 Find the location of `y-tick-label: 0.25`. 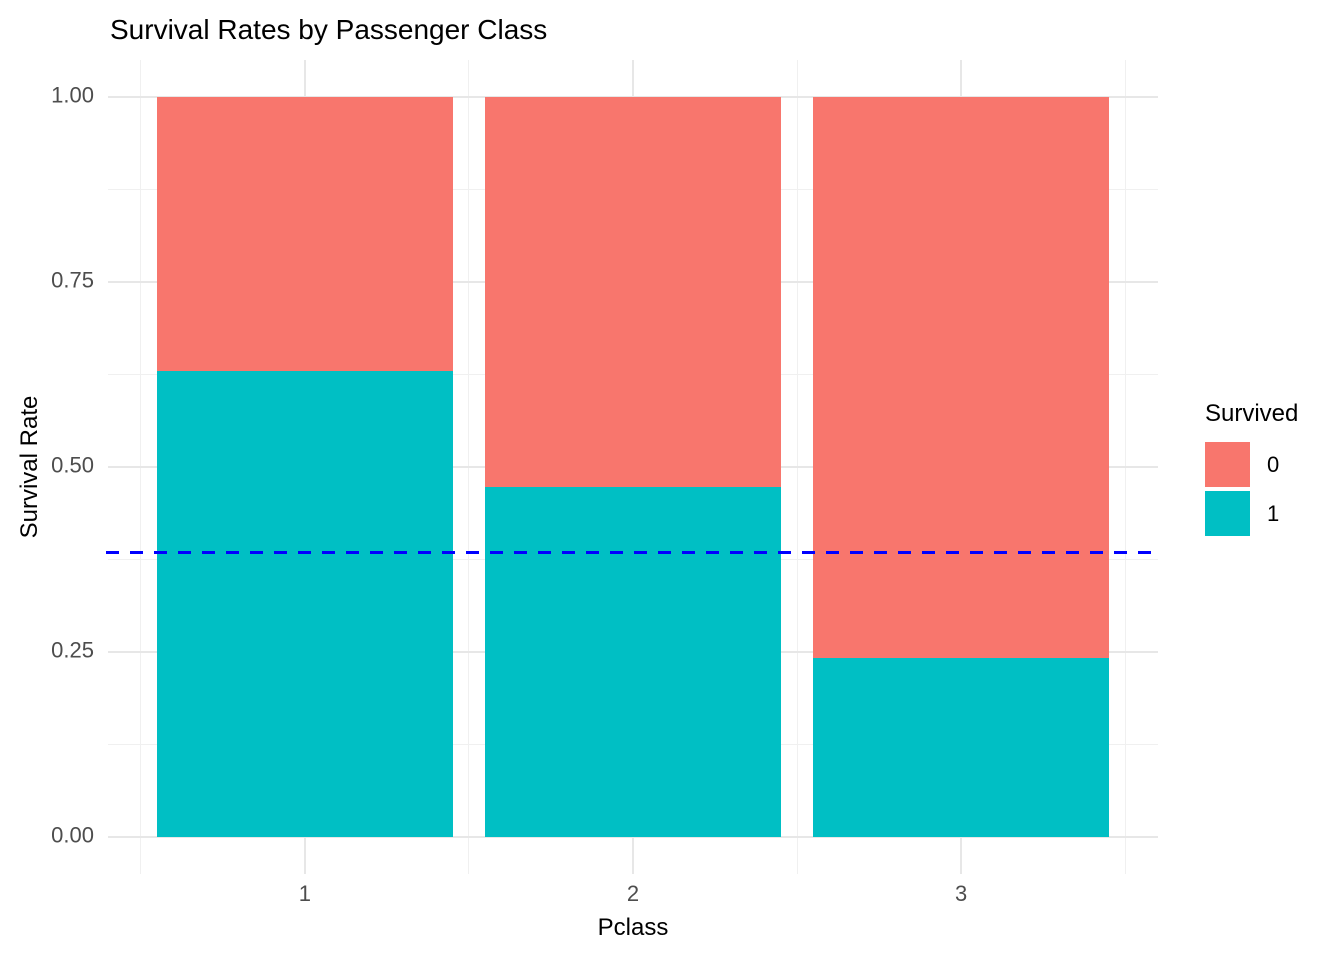

y-tick-label: 0.25 is located at coordinates (72, 650).